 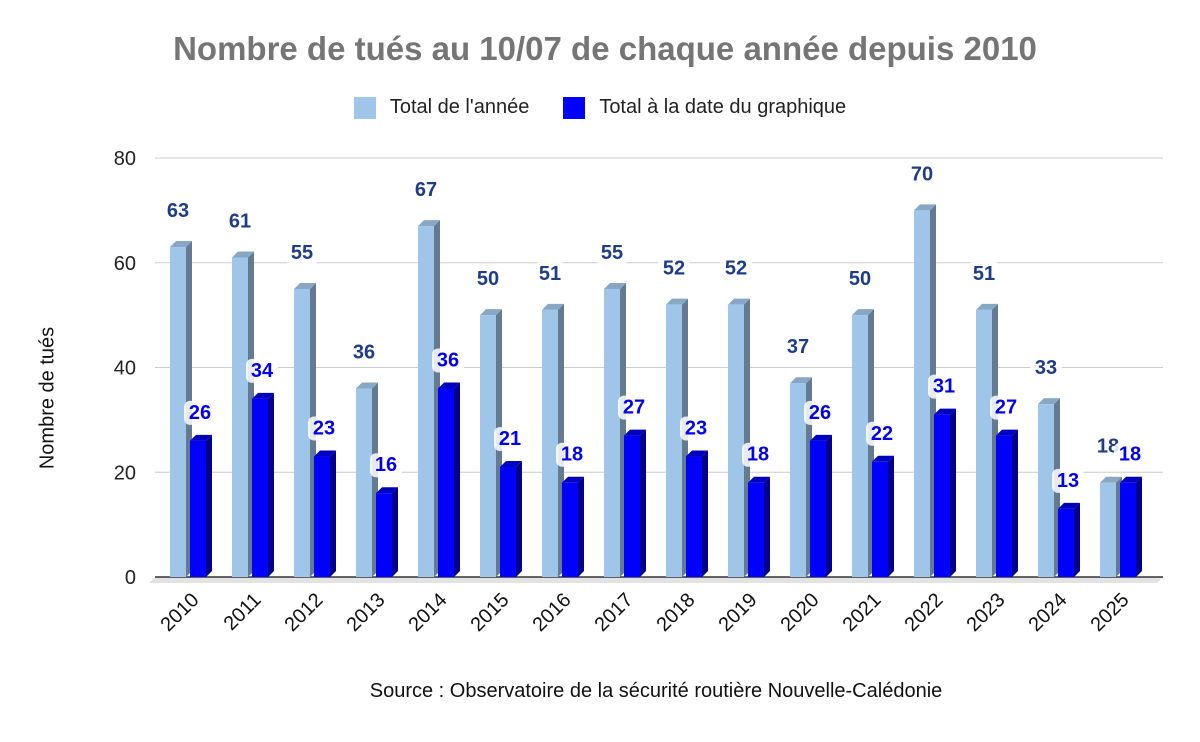 I want to click on x-tick-label: 2020, so click(x=800, y=612).